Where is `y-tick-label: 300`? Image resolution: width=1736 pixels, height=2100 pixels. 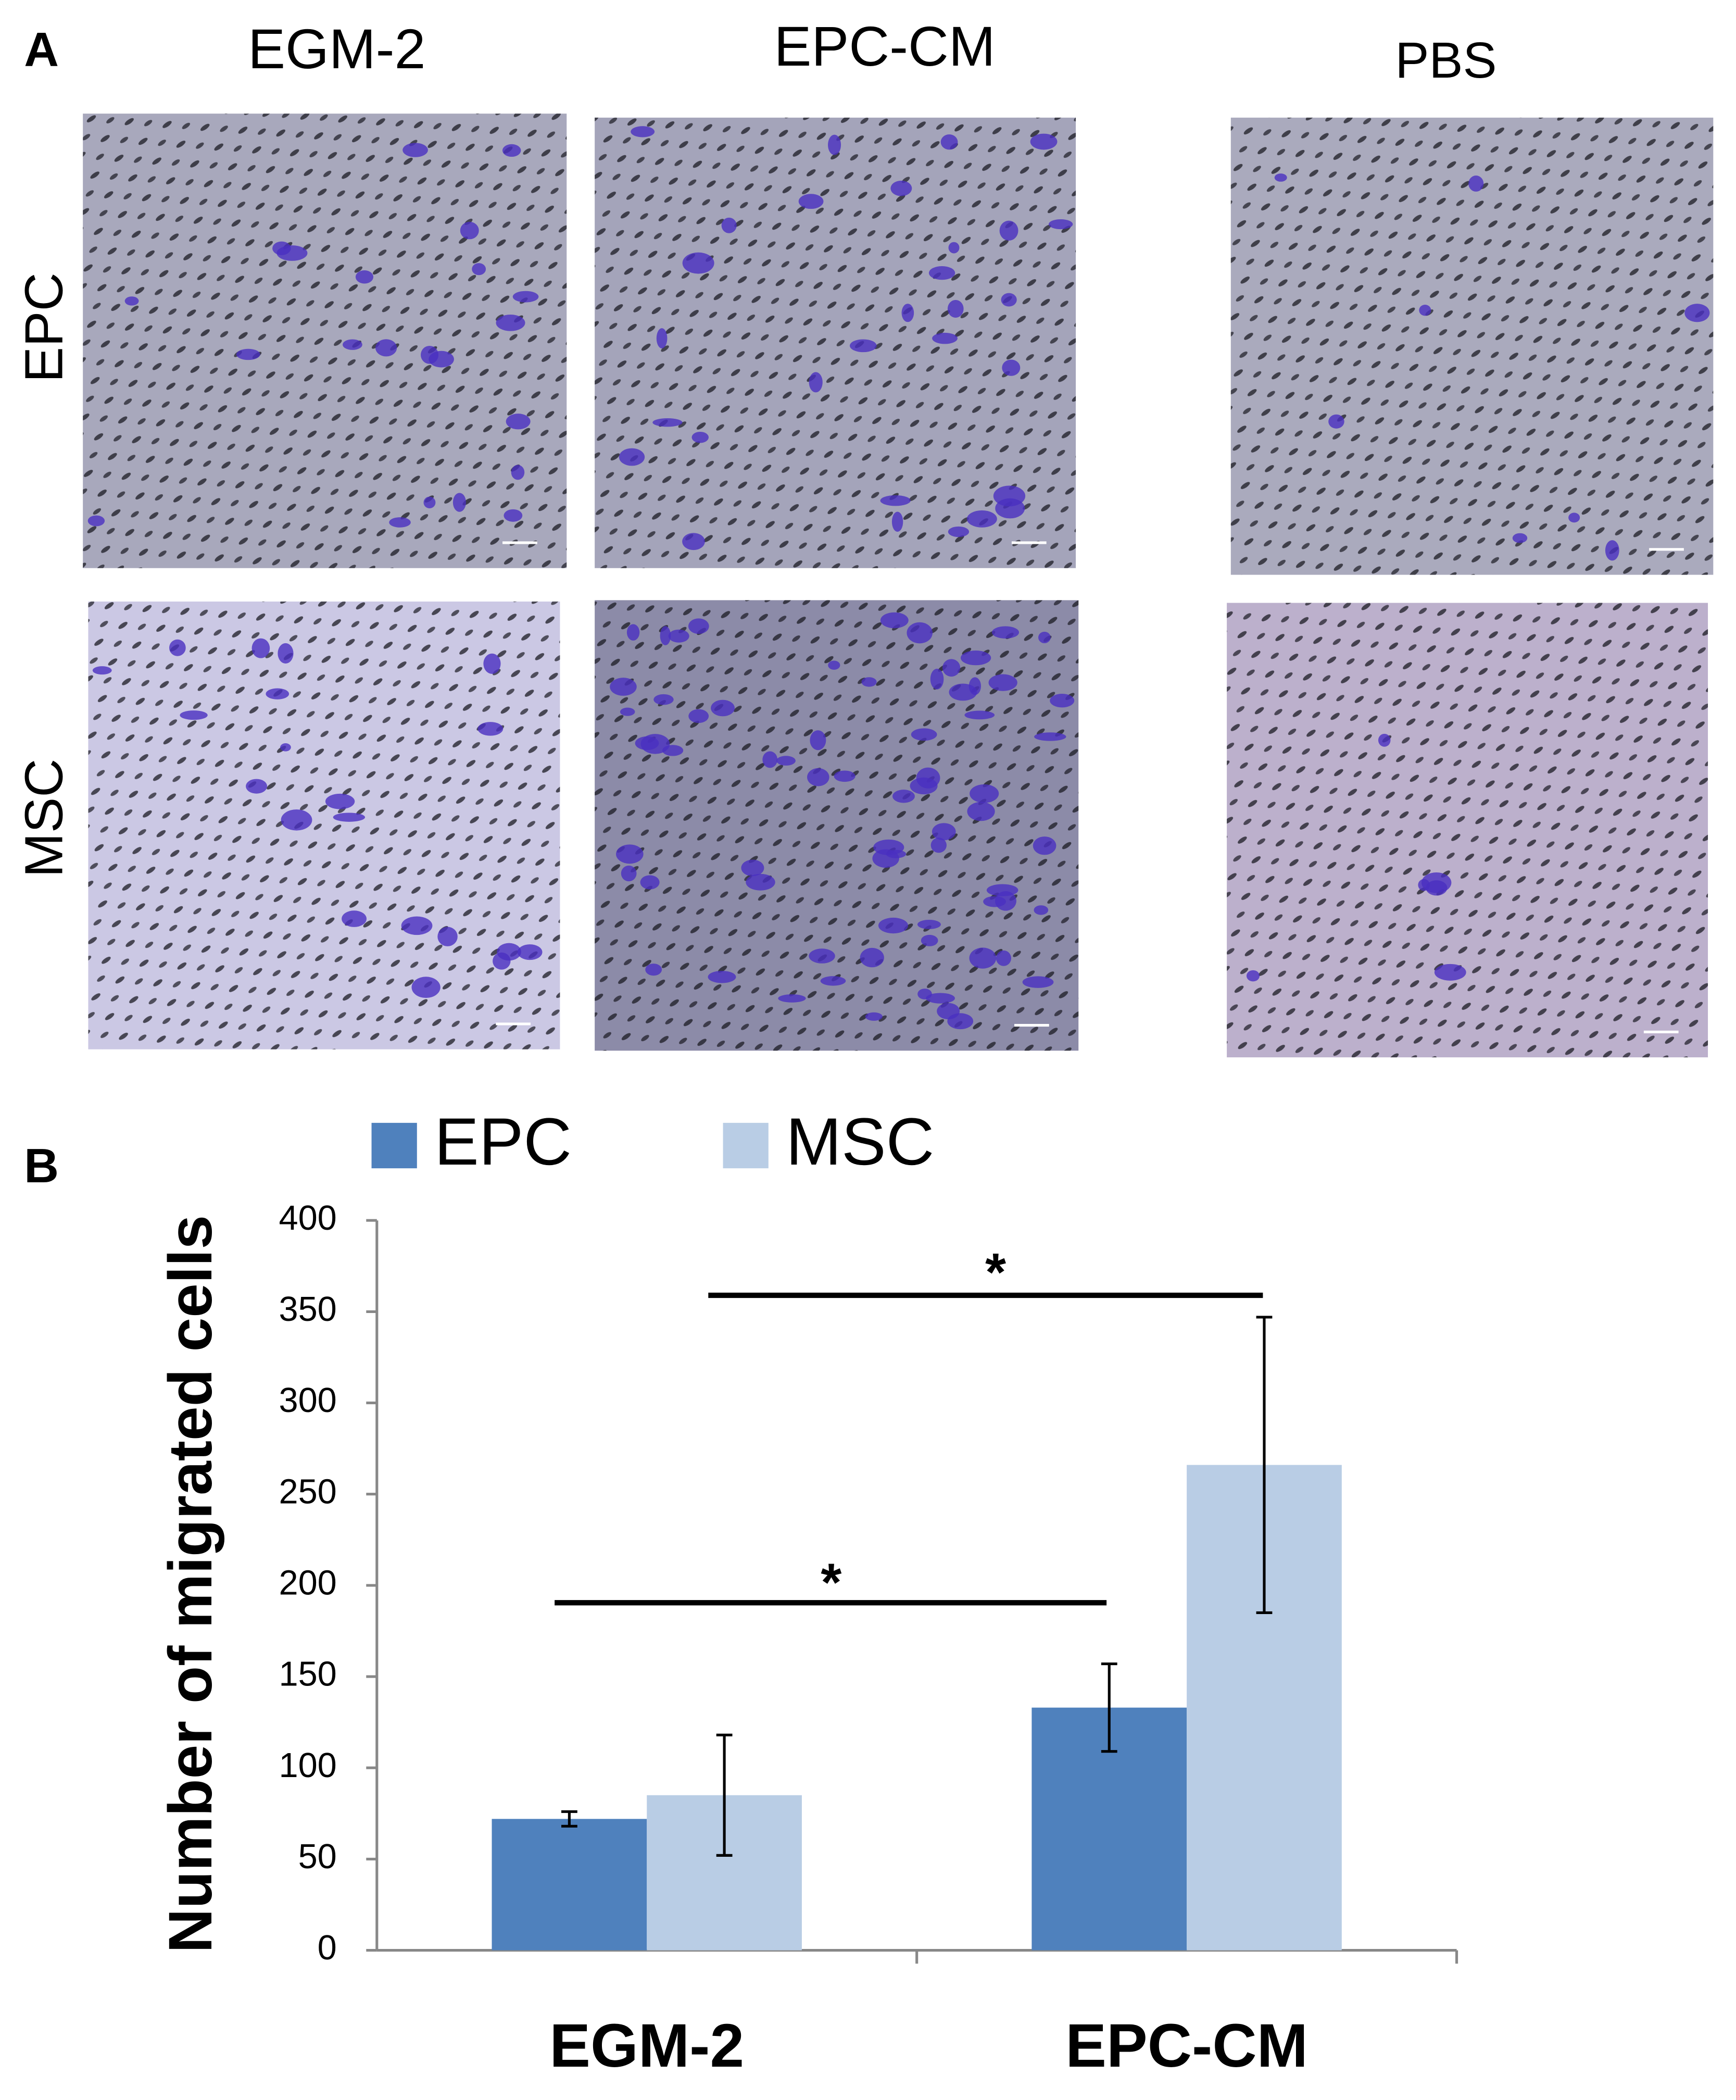
y-tick-label: 300 is located at coordinates (308, 1401).